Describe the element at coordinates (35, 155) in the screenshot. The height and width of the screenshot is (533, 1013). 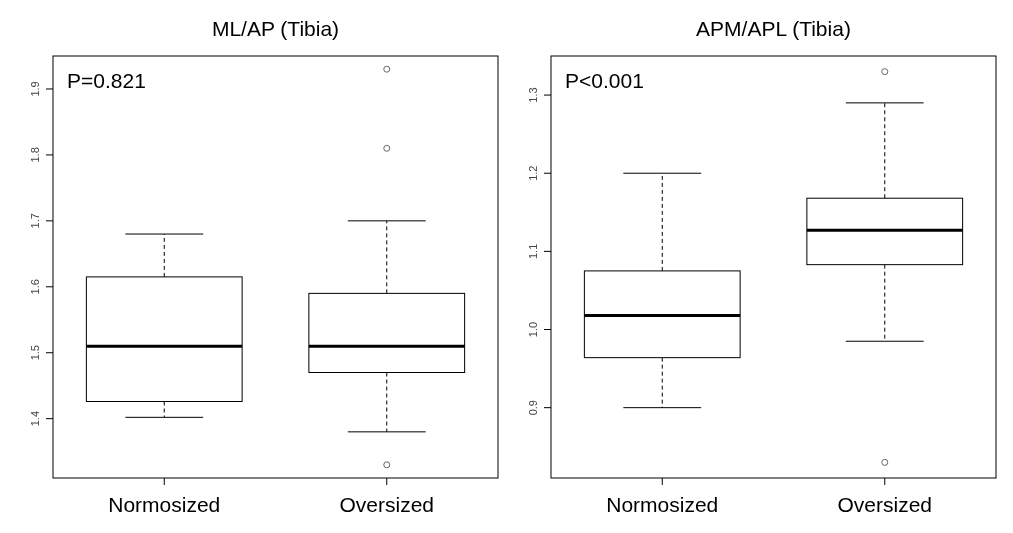
I see `y-tick-label: 1.8` at that location.